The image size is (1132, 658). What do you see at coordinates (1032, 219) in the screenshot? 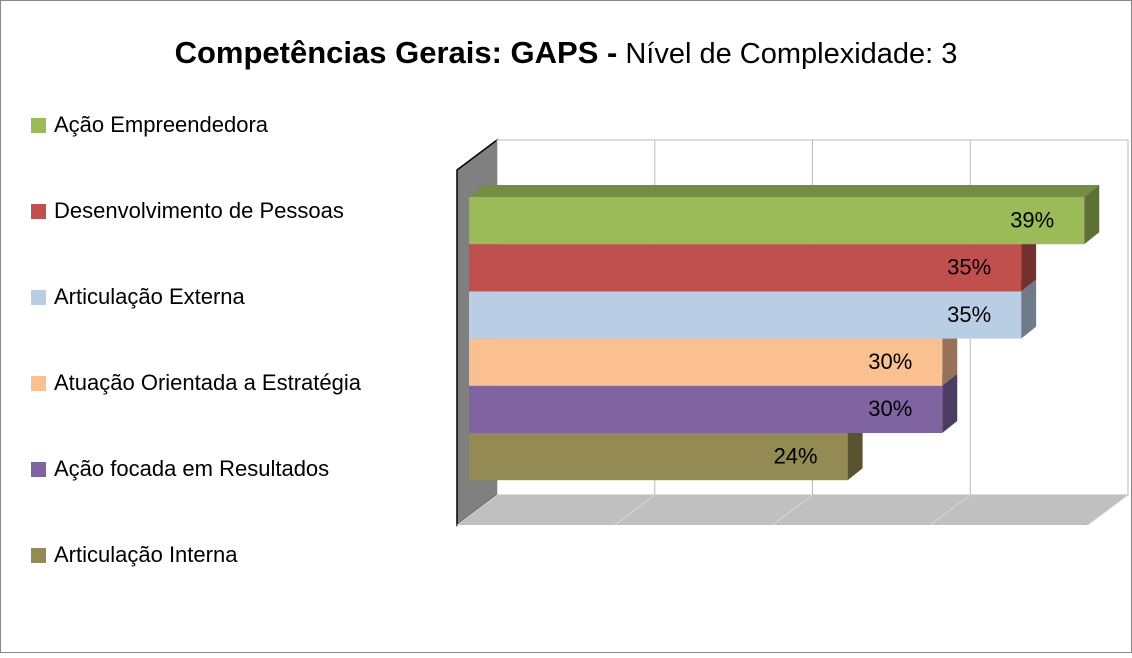
I see `data-label: 39%` at bounding box center [1032, 219].